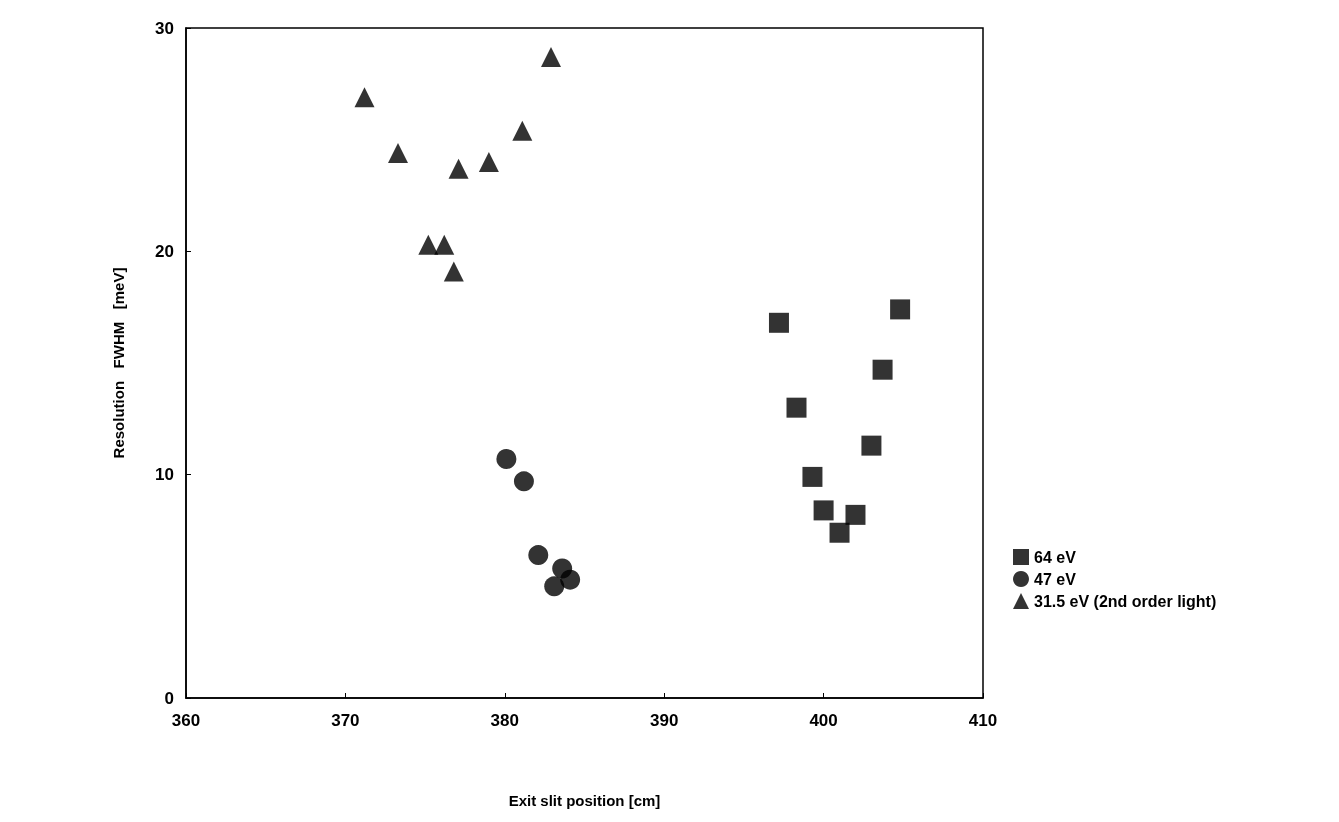 This screenshot has width=1339, height=822. I want to click on x-tick-label: 370, so click(345, 720).